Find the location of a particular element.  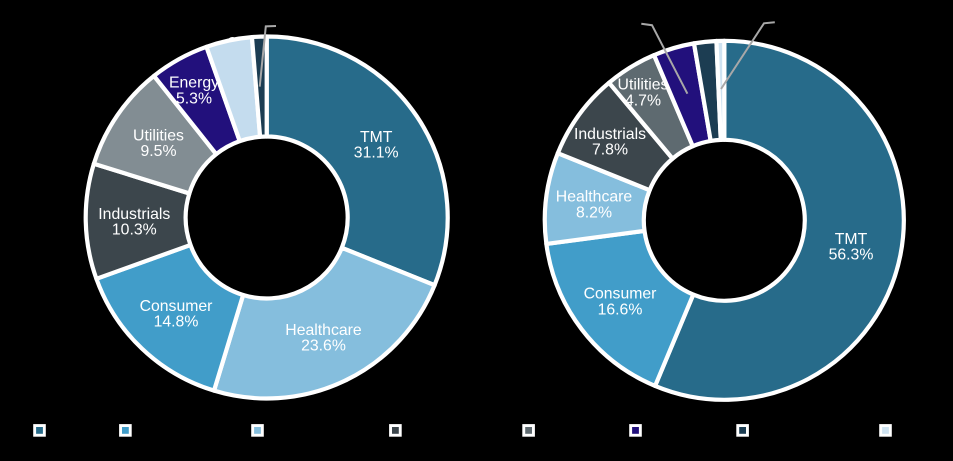

svg-text: 14.8% is located at coordinates (176, 322).